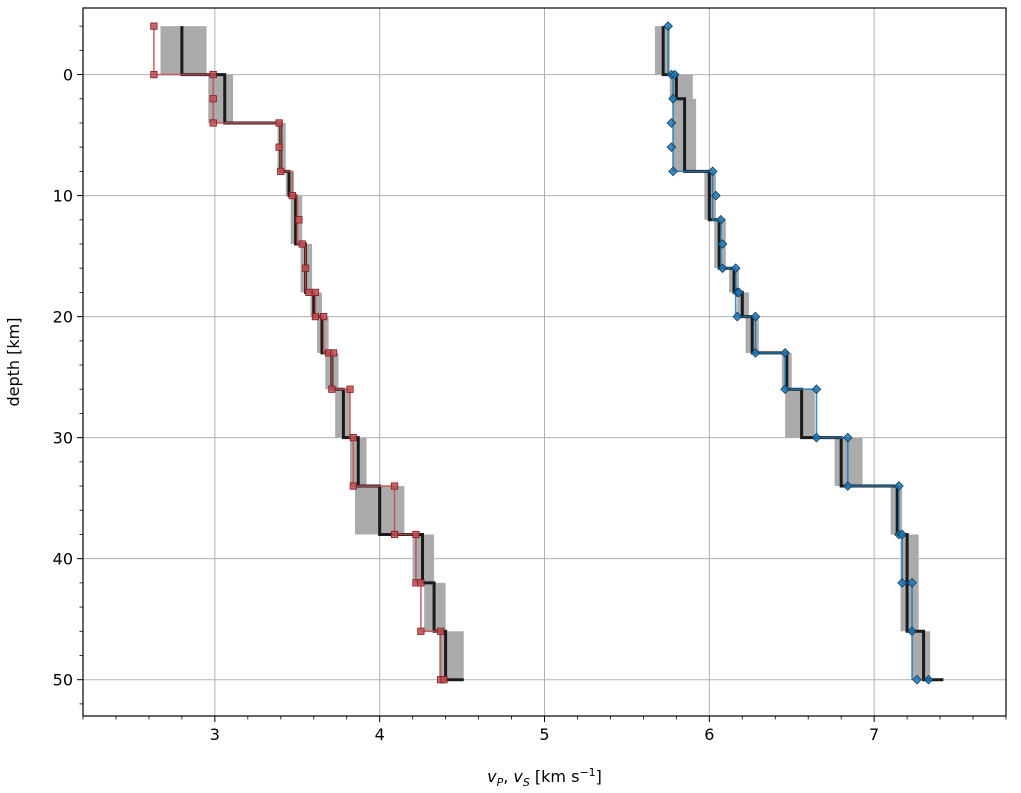 The image size is (1021, 793). I want to click on y-tick-label: 0, so click(68, 75).